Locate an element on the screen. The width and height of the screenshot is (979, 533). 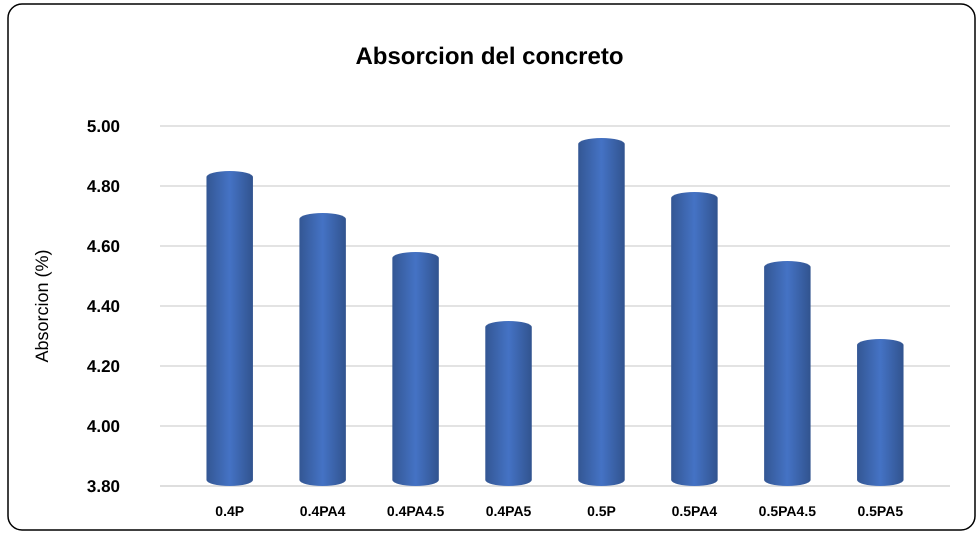
y-tick-label: 5.00 is located at coordinates (103, 126).